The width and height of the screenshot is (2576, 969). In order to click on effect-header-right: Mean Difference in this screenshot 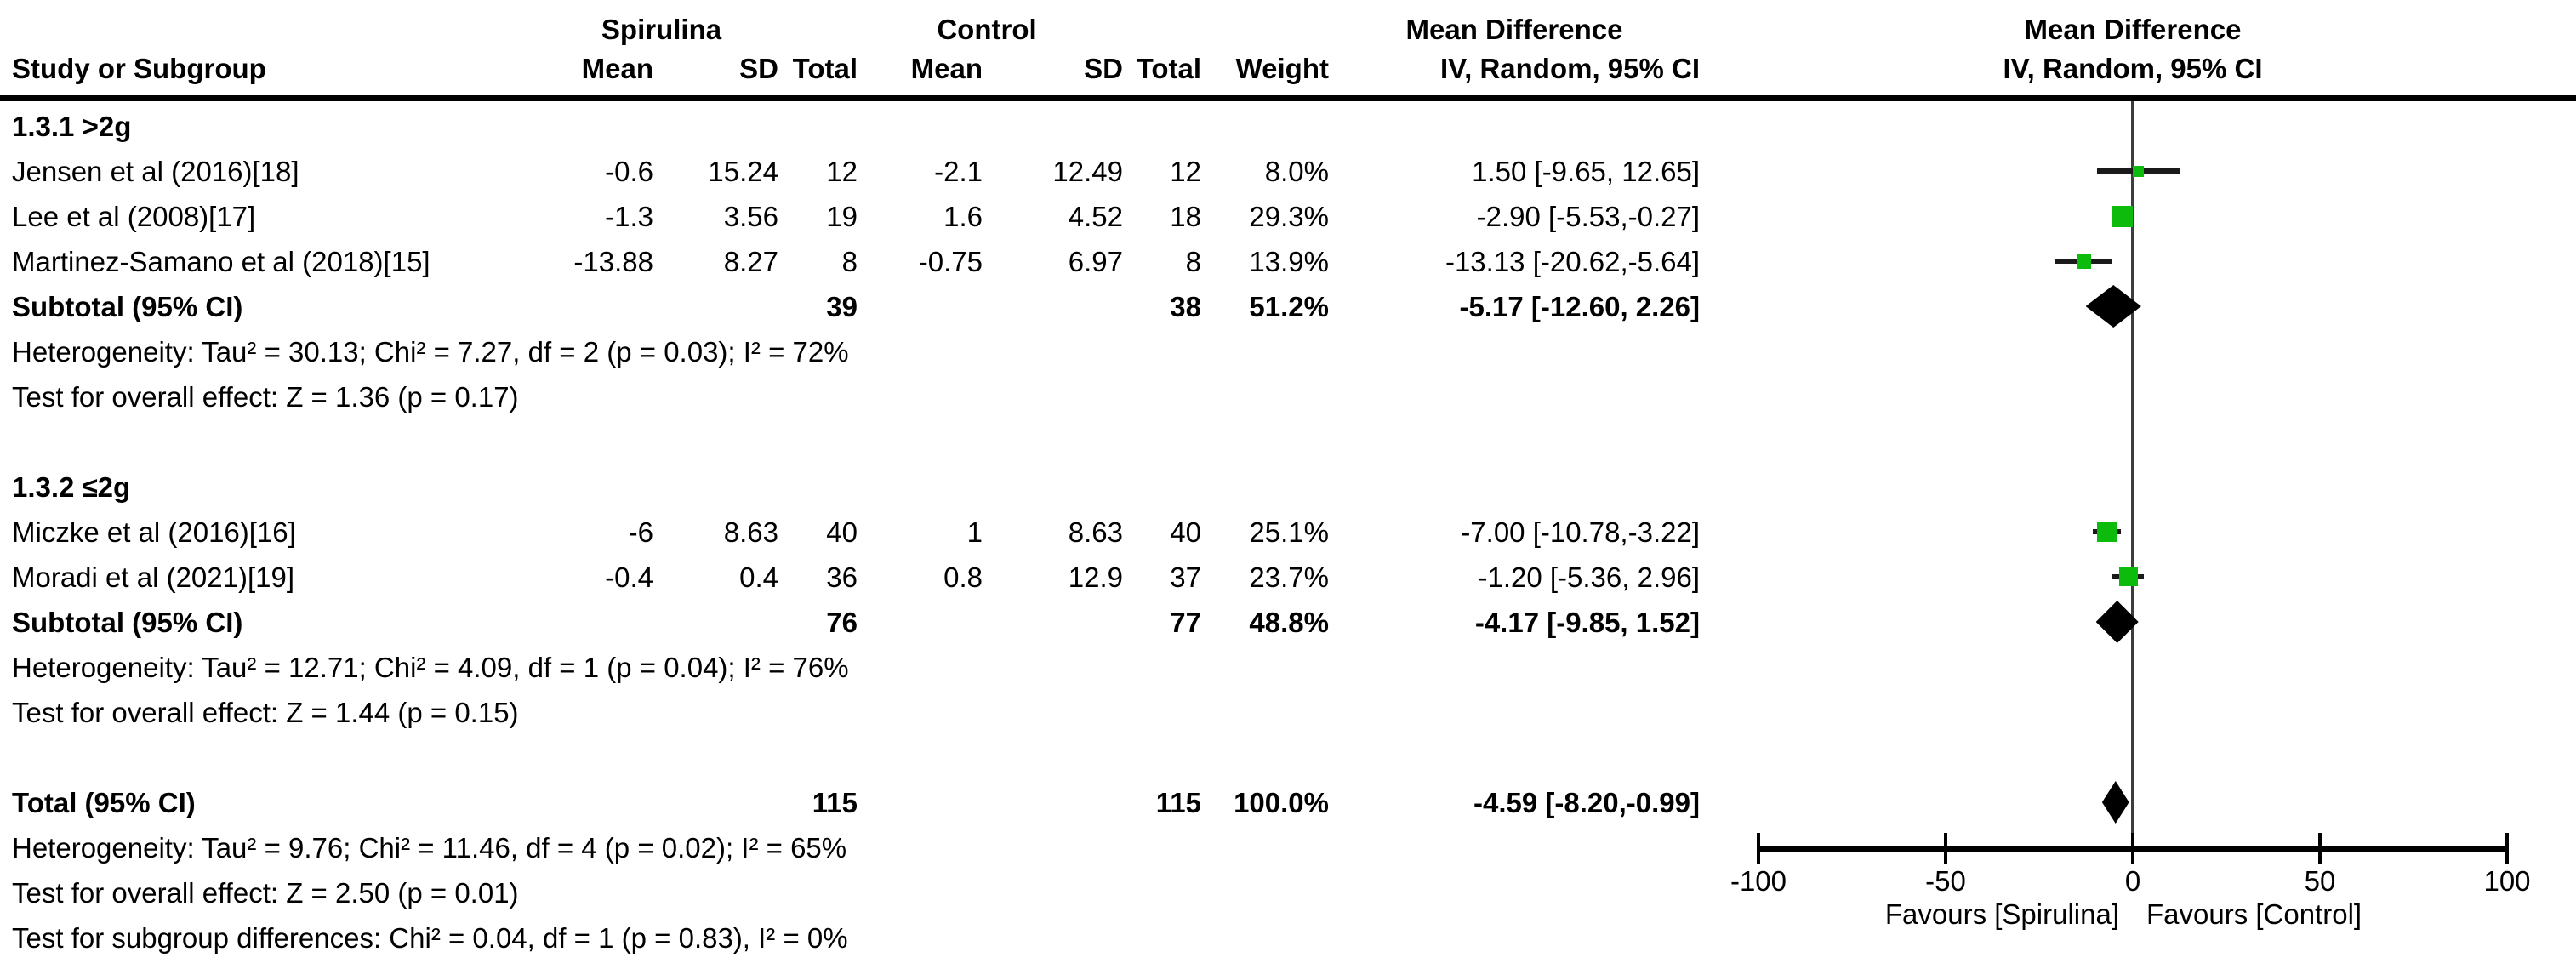, I will do `click(2133, 30)`.